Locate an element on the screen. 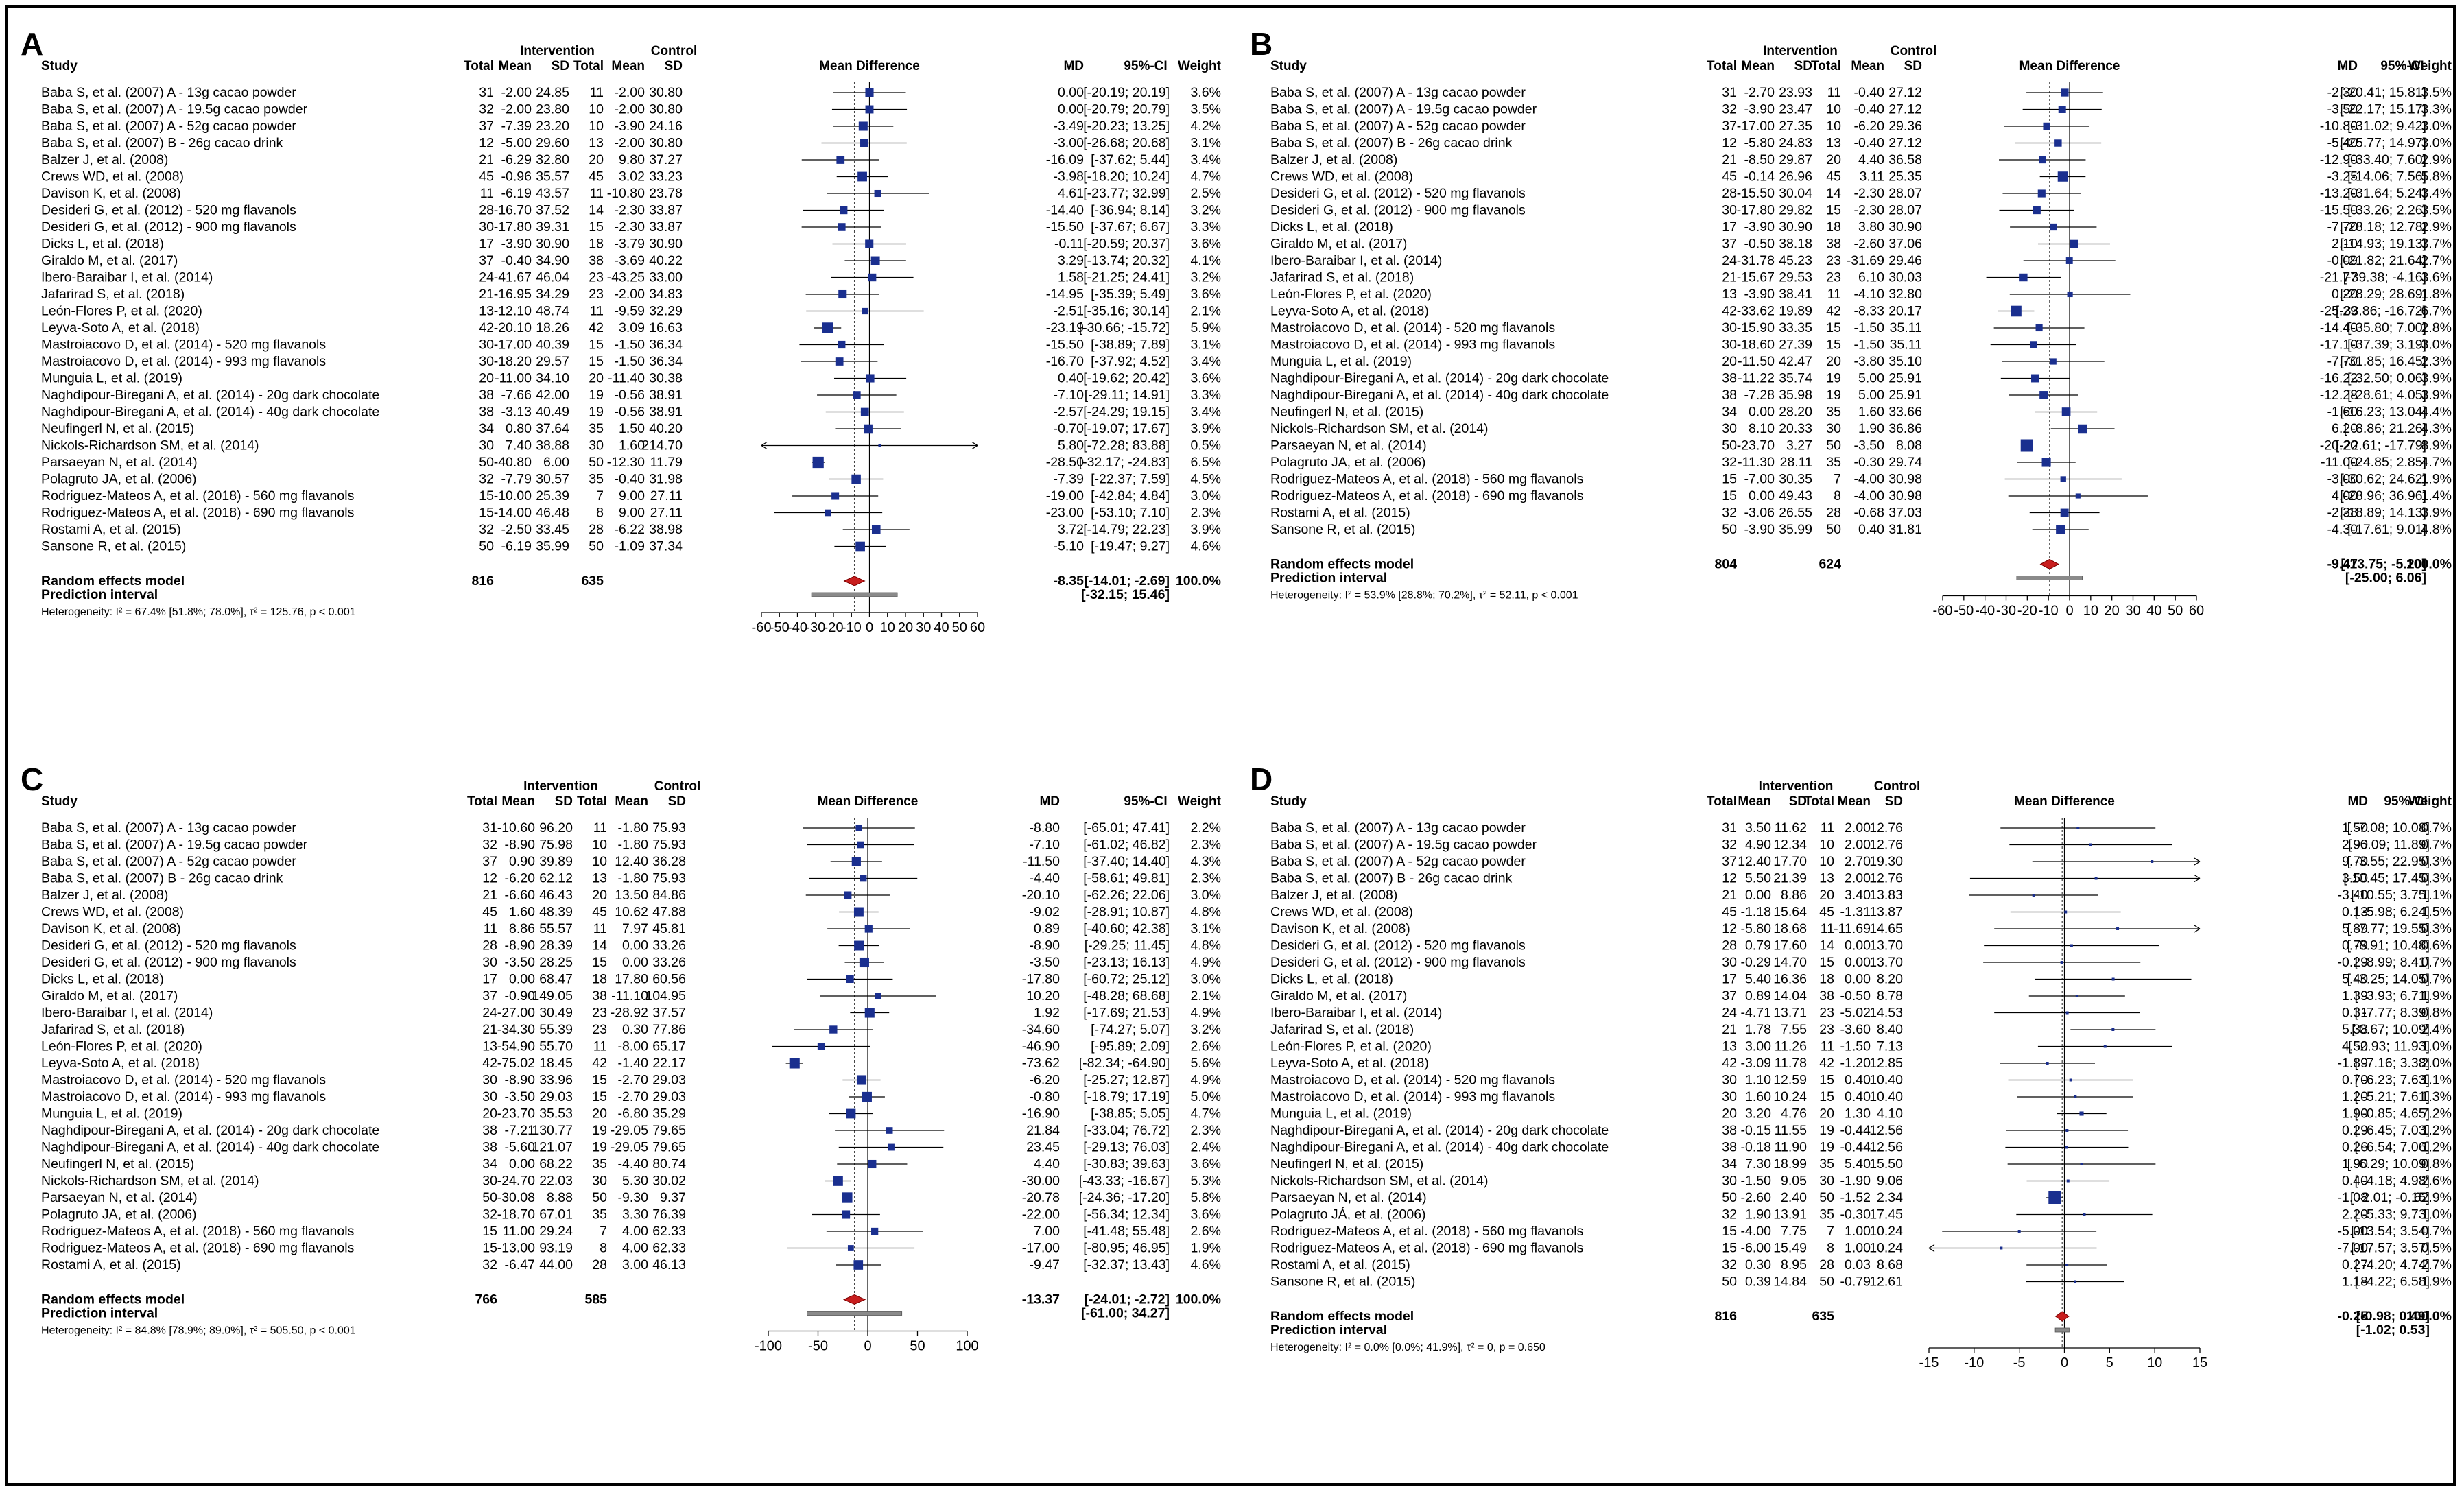 The width and height of the screenshot is (2464, 1494). md-header: MD is located at coordinates (2348, 66).